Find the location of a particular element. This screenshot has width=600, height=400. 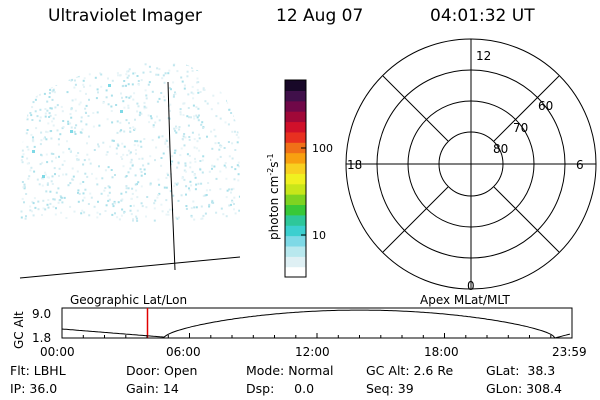

polar-diag-se is located at coordinates (526, 219).